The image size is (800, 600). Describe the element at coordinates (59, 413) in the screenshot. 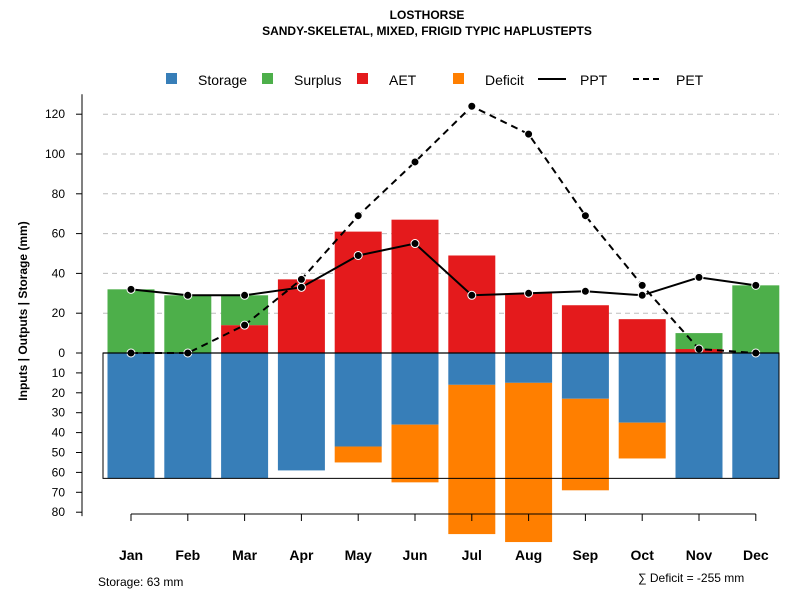

I see `y-tick-label: 30` at that location.